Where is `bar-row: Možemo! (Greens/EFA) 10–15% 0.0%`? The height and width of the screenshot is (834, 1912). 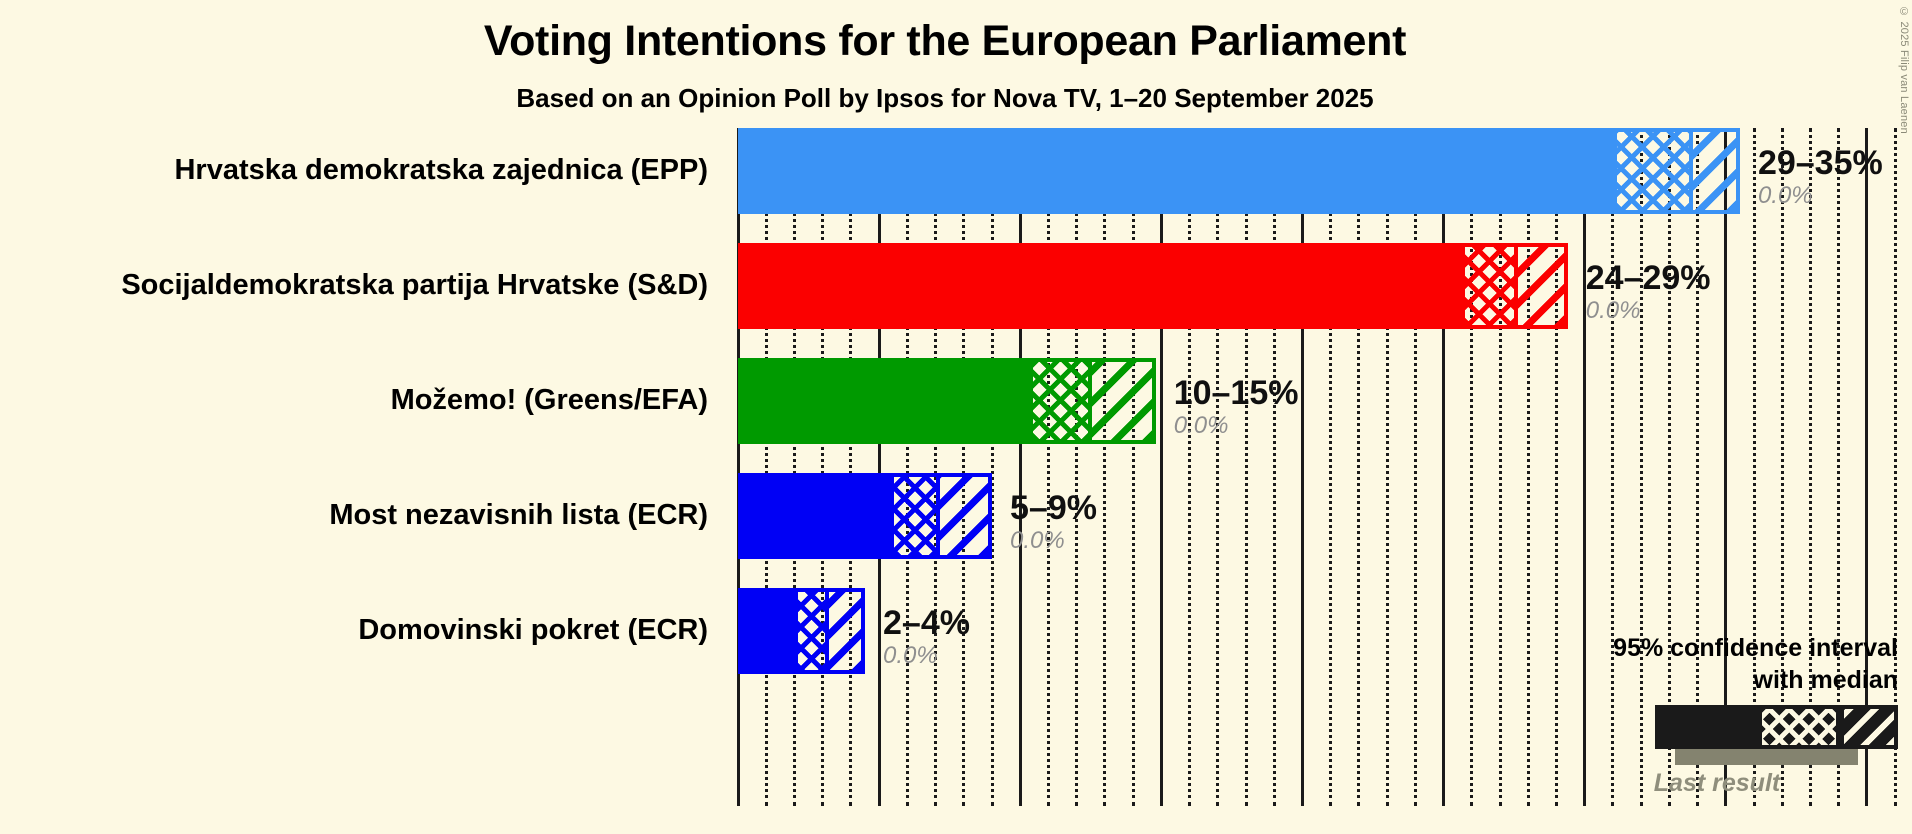 bar-row: Možemo! (Greens/EFA) 10–15% 0.0% is located at coordinates (1144, 401).